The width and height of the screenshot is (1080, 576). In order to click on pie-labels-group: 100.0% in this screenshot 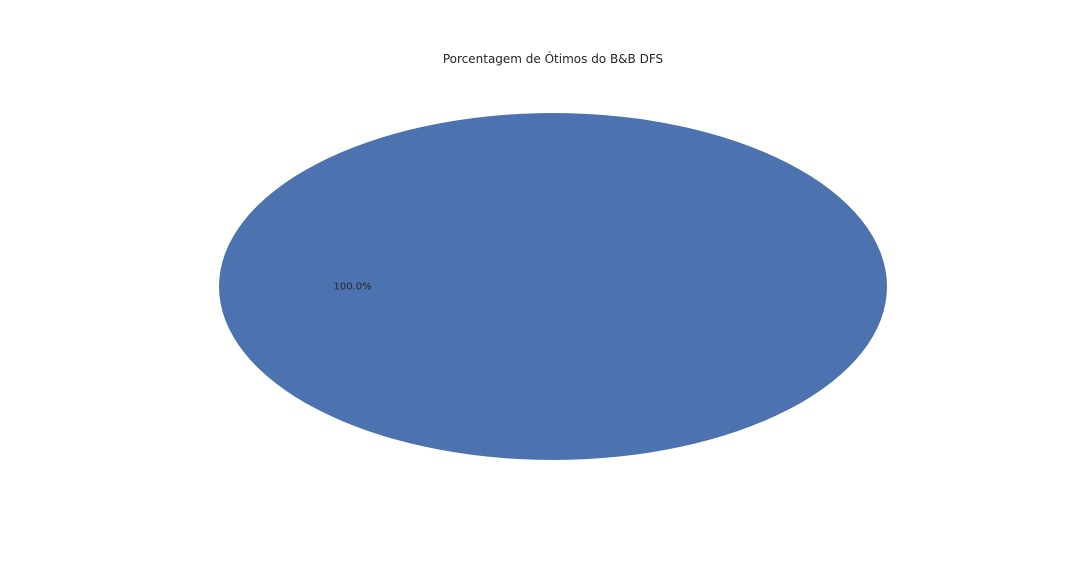, I will do `click(353, 287)`.